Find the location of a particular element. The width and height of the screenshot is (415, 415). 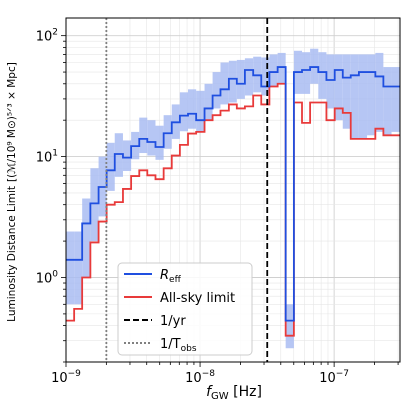

x-tick-label: 10⁻⁸ is located at coordinates (200, 377).